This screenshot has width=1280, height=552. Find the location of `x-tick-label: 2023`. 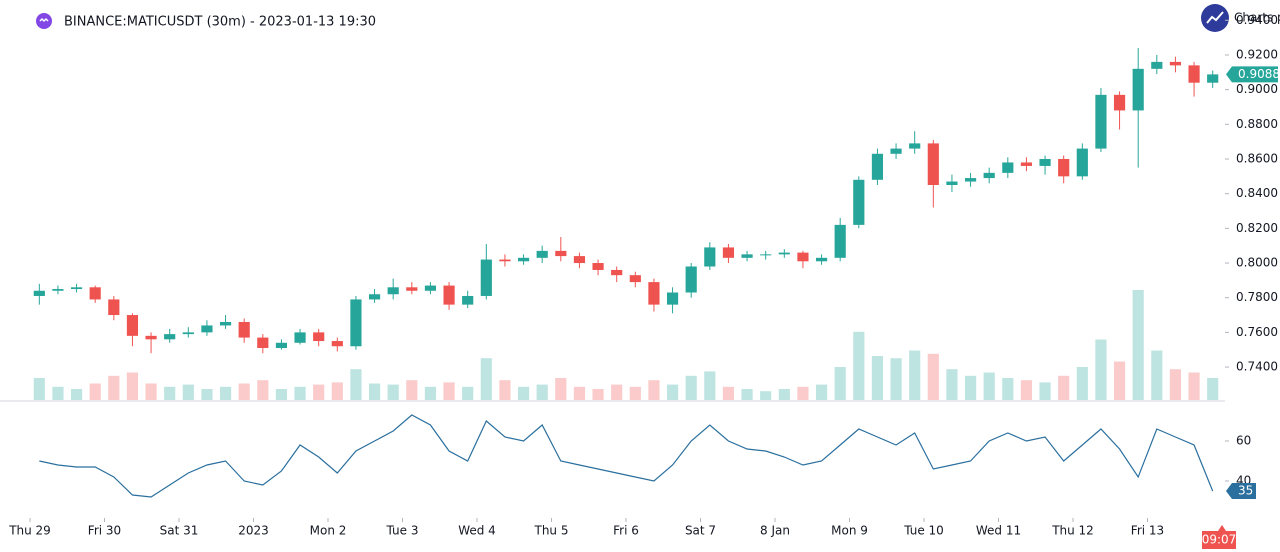

x-tick-label: 2023 is located at coordinates (253, 531).